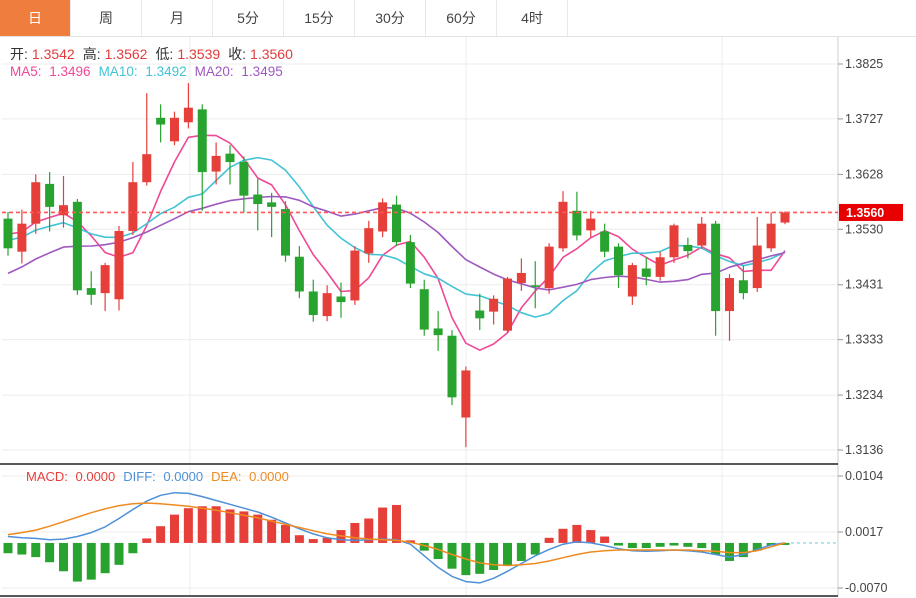 The height and width of the screenshot is (598, 916). Describe the element at coordinates (216, 71) in the screenshot. I see `info-label: MA20:` at that location.